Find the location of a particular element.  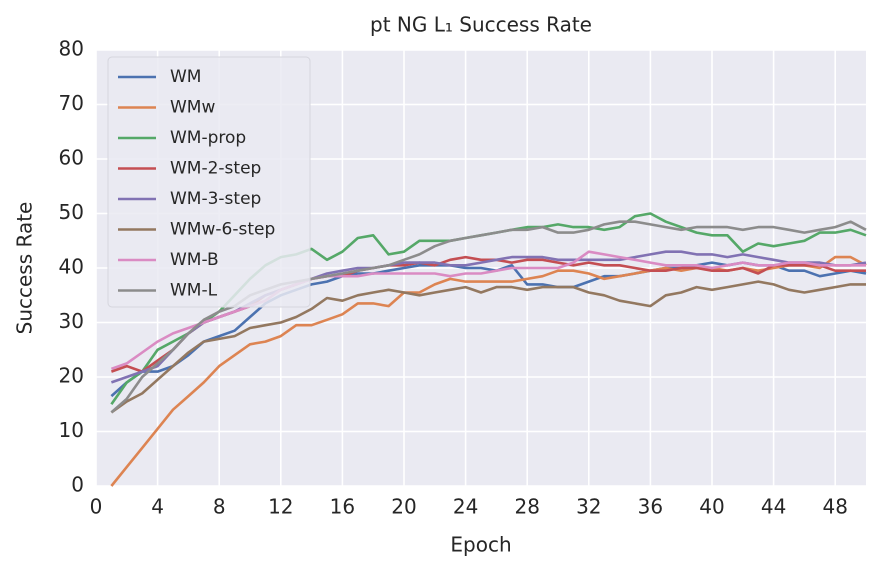

legend-label: WM is located at coordinates (185, 77).